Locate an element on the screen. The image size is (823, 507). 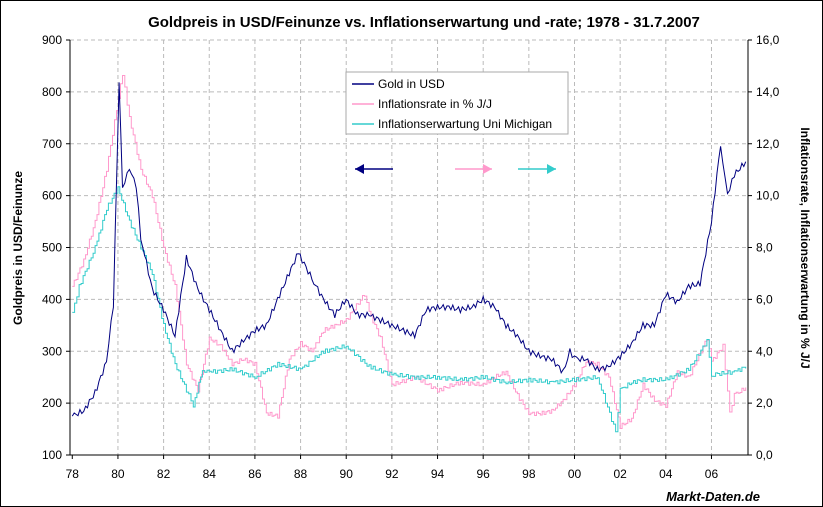
y-tick-label: 700 is located at coordinates (52, 144).